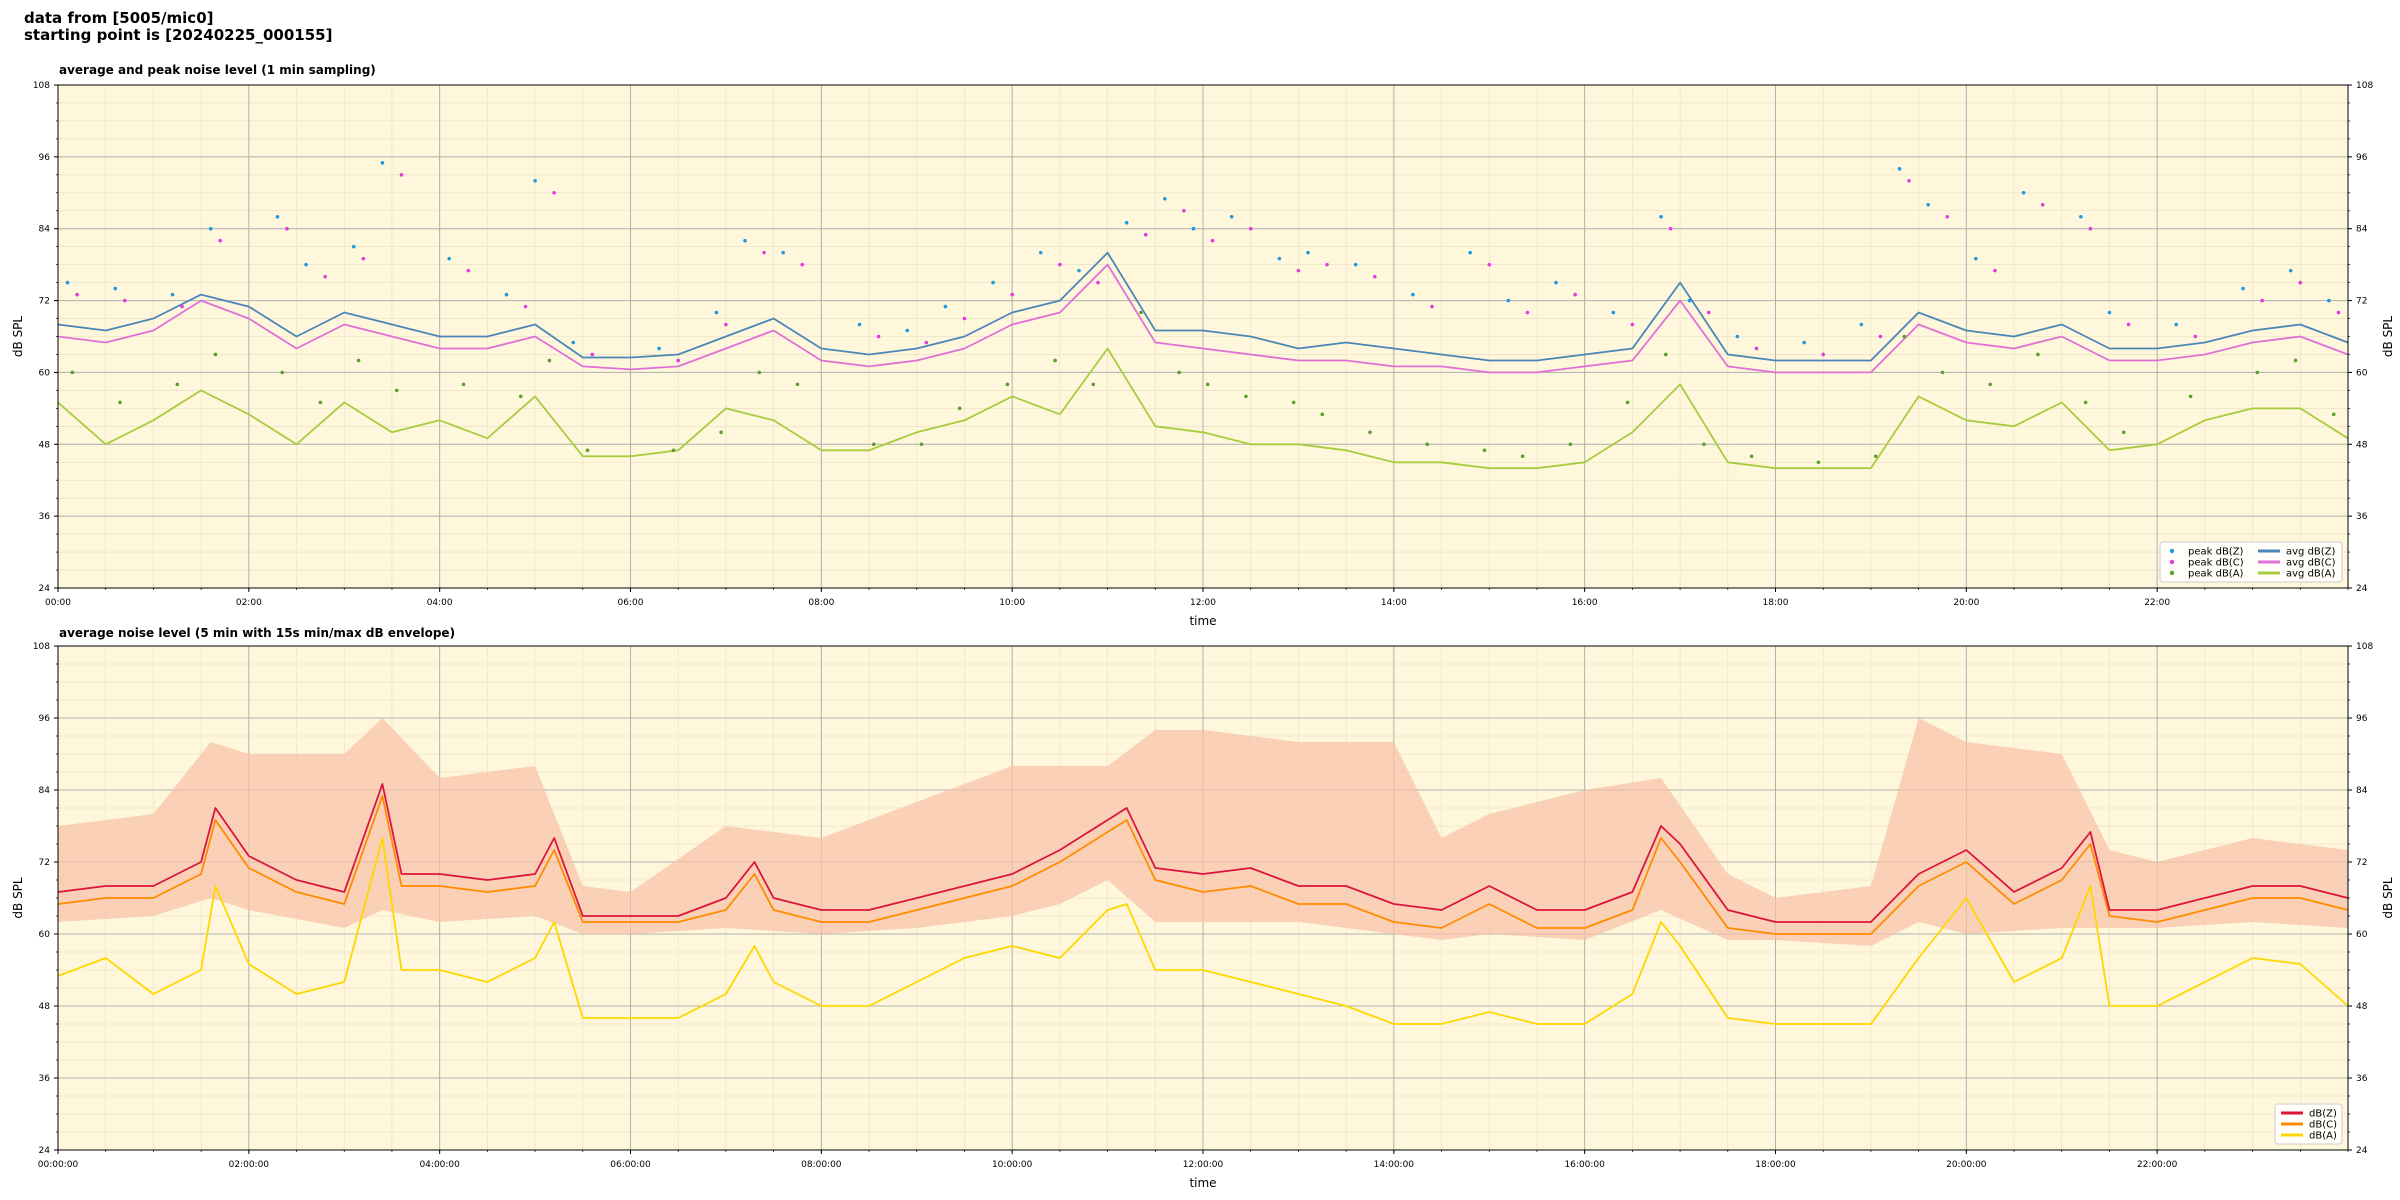 The height and width of the screenshot is (1200, 2400). What do you see at coordinates (2364, 86) in the screenshot?
I see `chart1-ytick-label-right: 108` at bounding box center [2364, 86].